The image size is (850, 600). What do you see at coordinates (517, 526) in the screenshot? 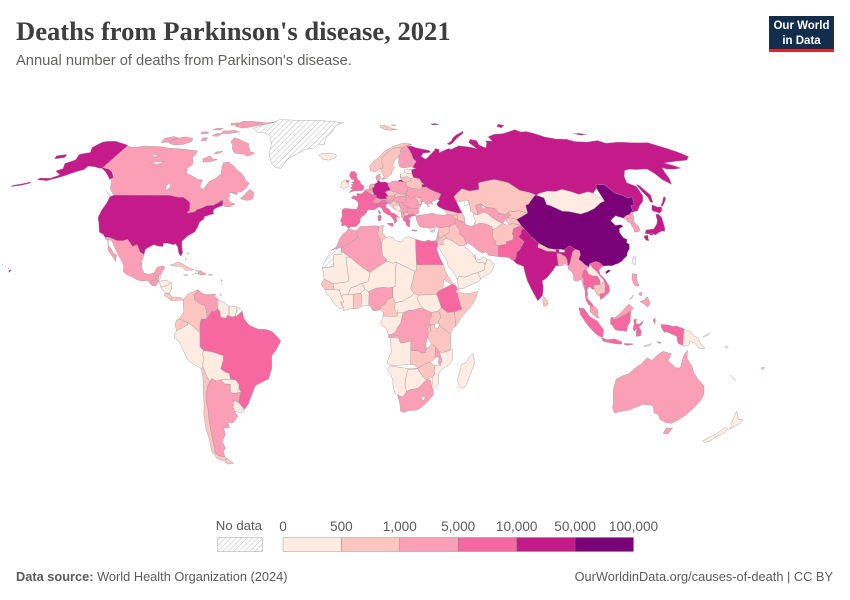
I see `svg-text: 10,000` at bounding box center [517, 526].